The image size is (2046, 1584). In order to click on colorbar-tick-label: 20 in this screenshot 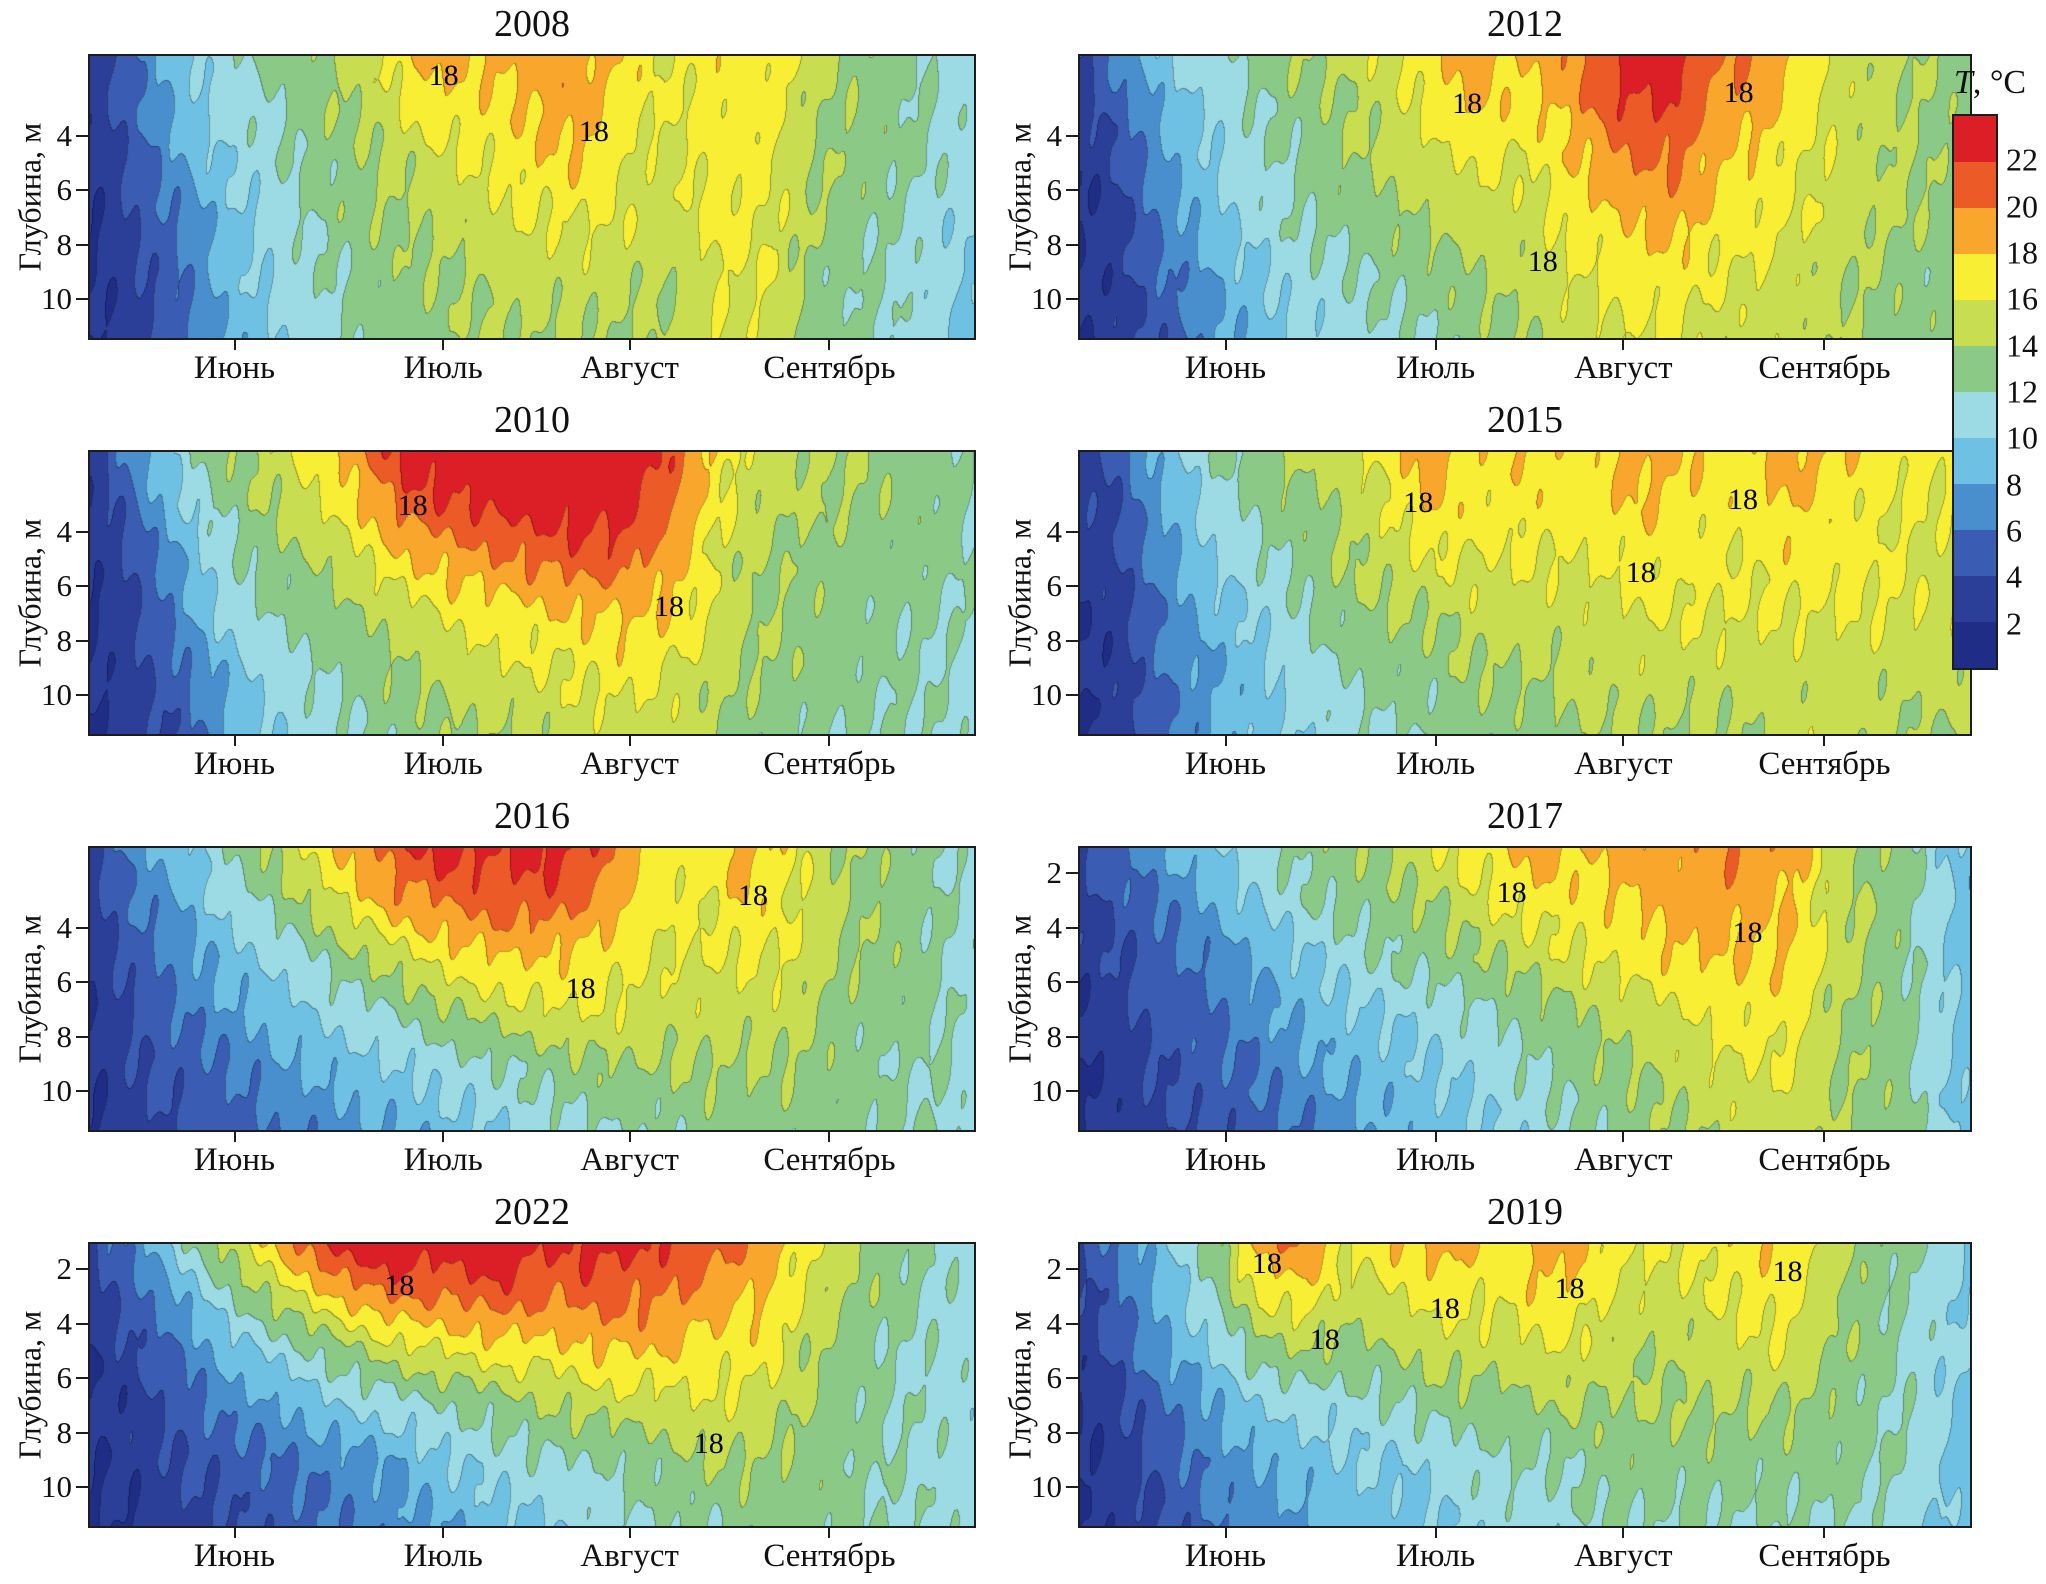, I will do `click(2022, 206)`.